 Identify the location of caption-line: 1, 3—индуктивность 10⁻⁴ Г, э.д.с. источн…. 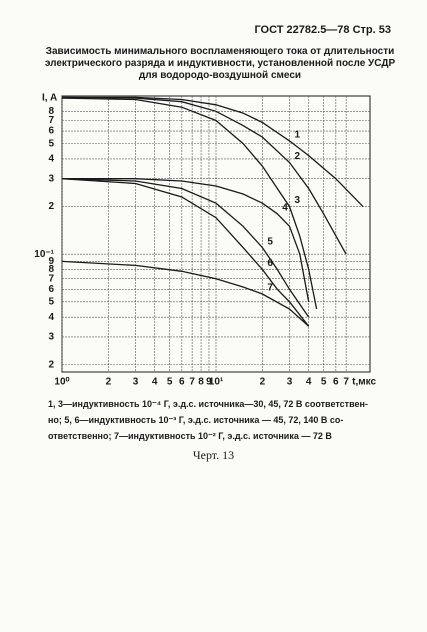
(208, 404).